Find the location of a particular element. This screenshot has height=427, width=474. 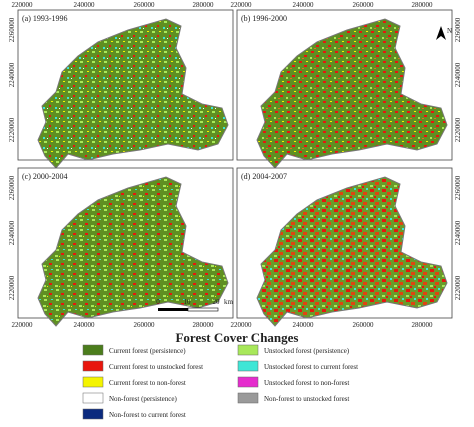

scale-label: 0 is located at coordinates (158, 302).